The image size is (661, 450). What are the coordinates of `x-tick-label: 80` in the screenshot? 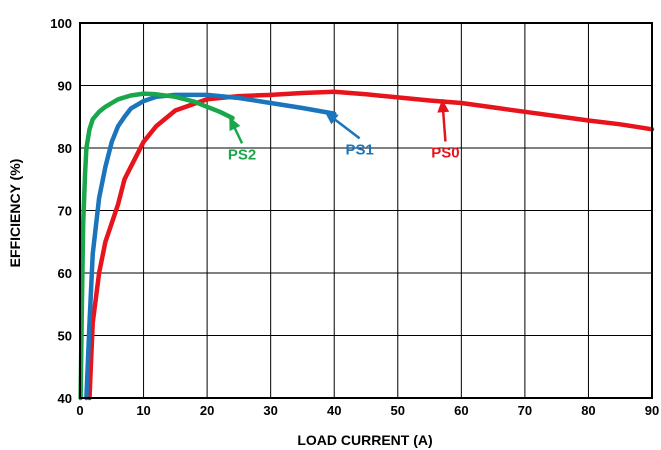 It's located at (588, 410).